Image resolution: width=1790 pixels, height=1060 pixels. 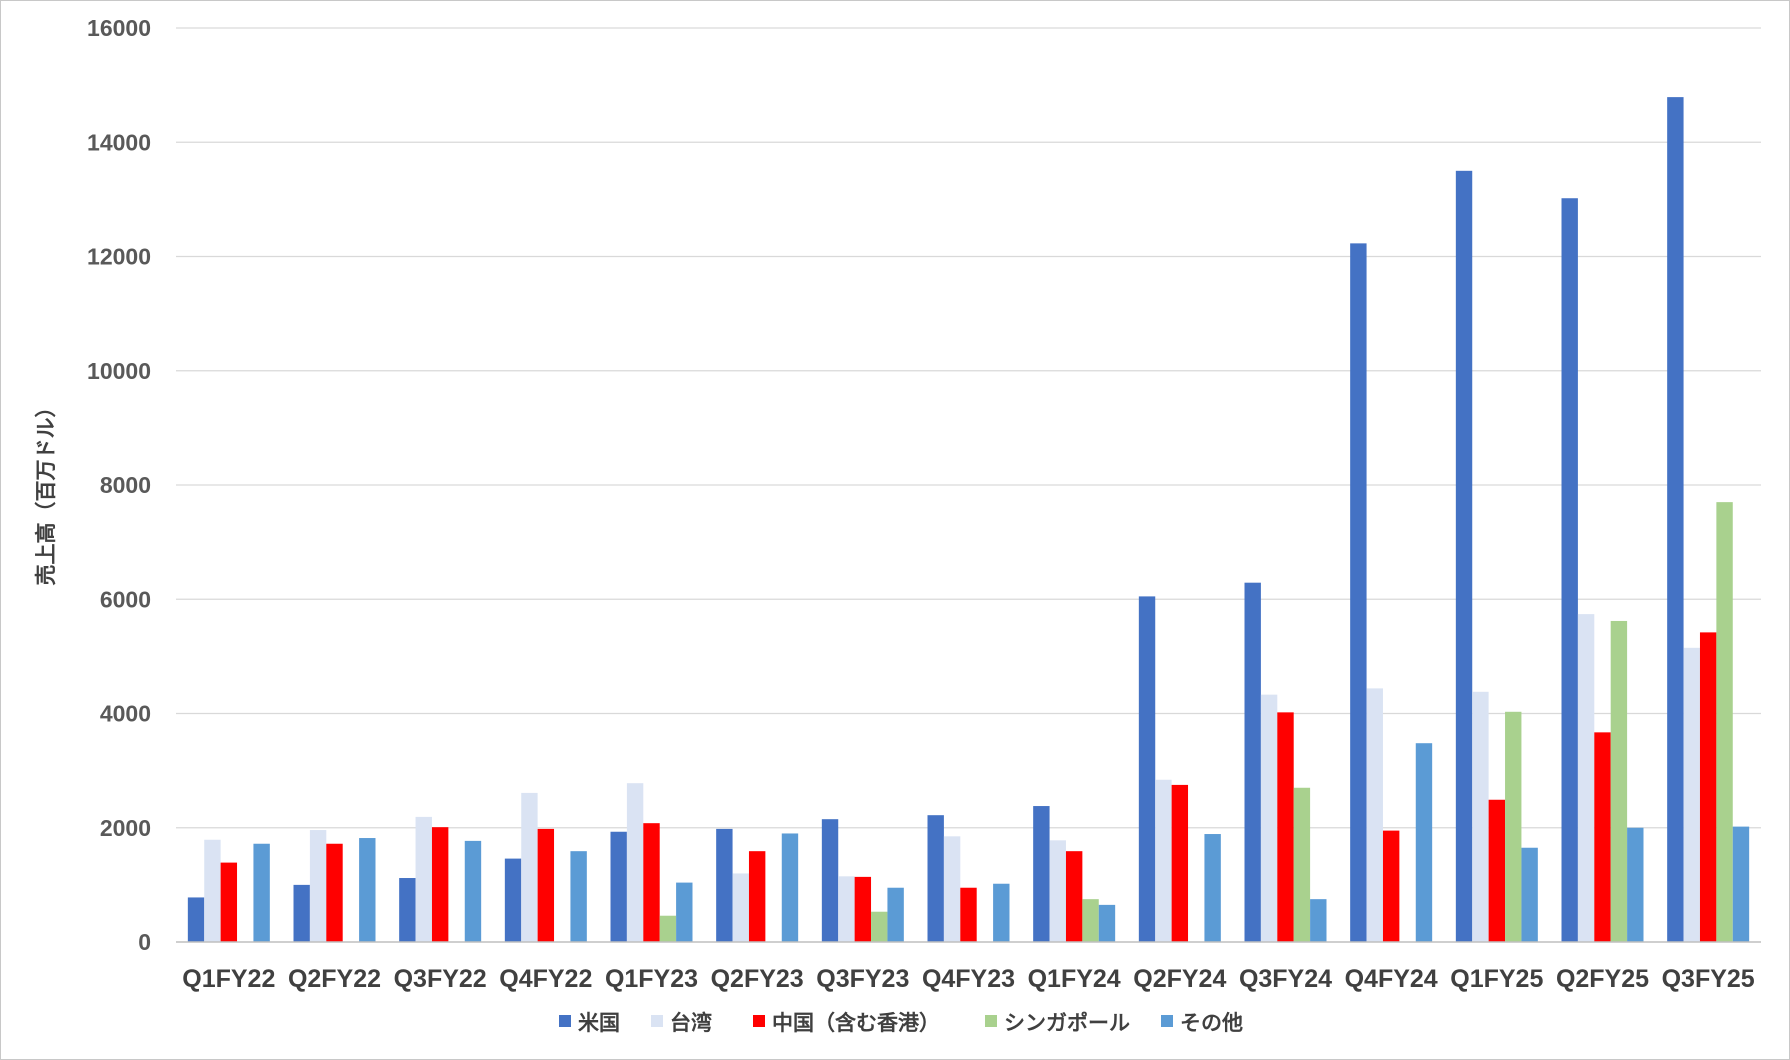 What do you see at coordinates (119, 28) in the screenshot?
I see `y-tick-label: 16000` at bounding box center [119, 28].